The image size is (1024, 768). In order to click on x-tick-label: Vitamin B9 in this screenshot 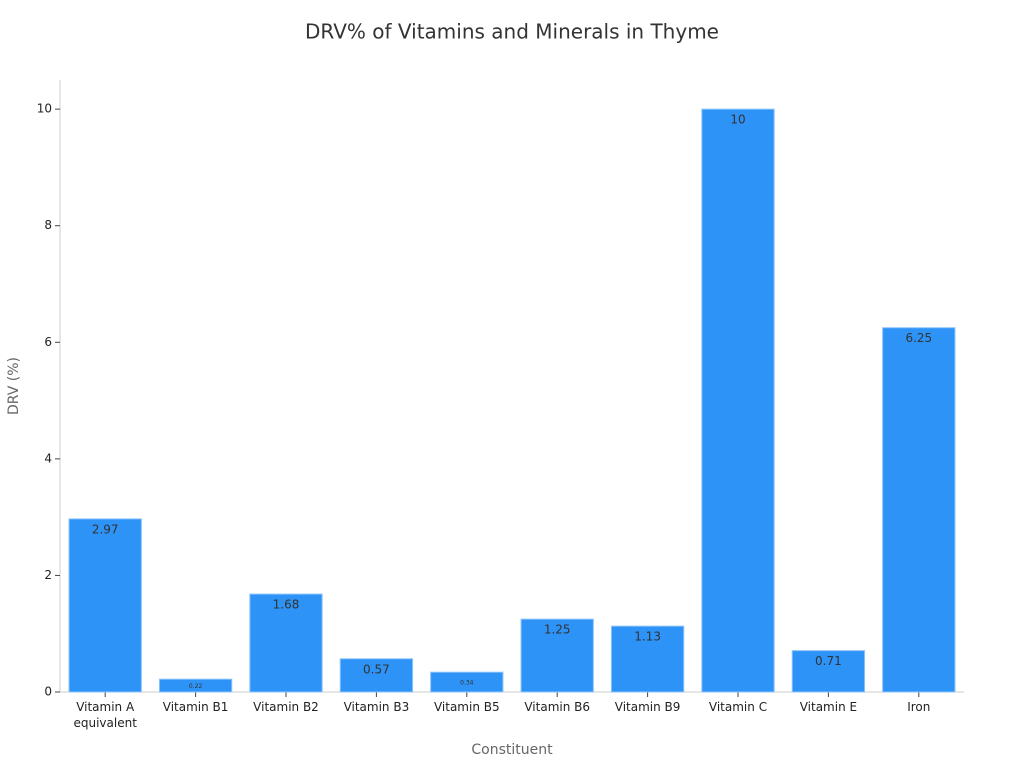, I will do `click(648, 707)`.